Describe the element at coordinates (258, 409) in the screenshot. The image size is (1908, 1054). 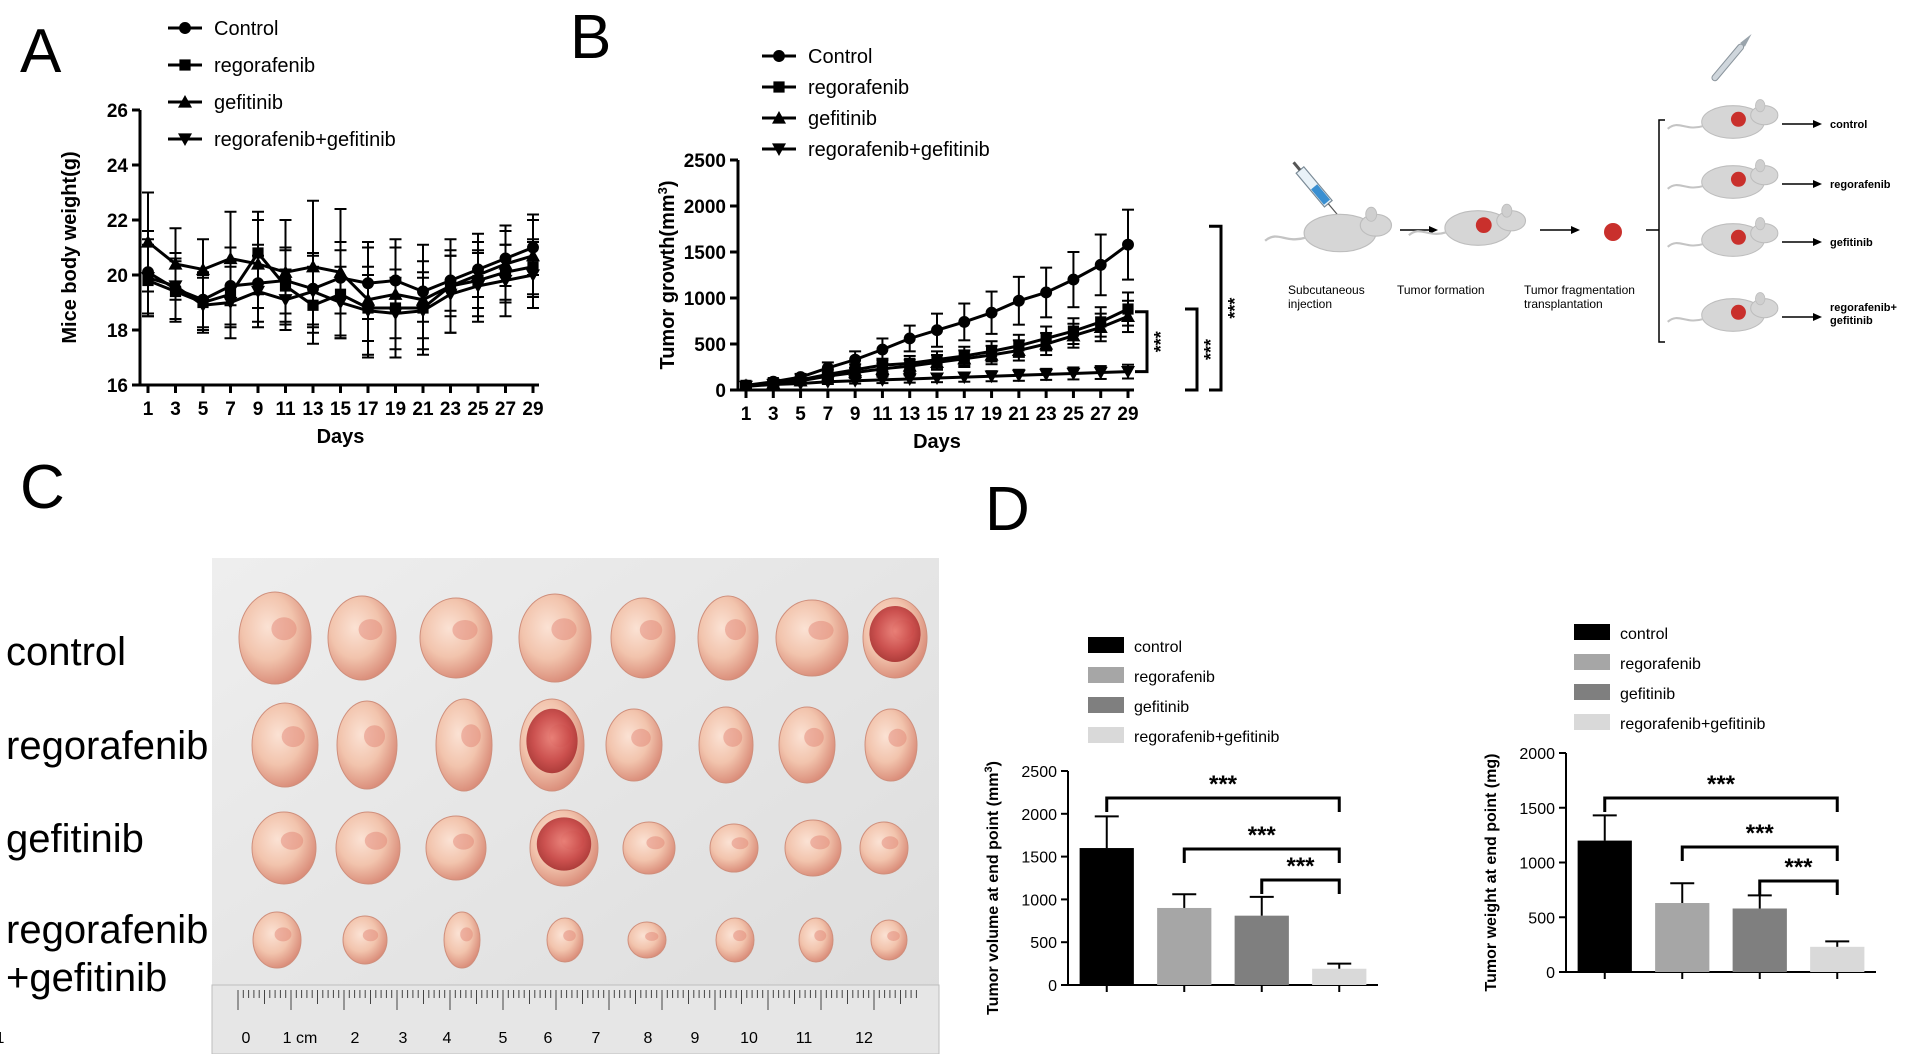
I see `x-tick-label: 9` at that location.